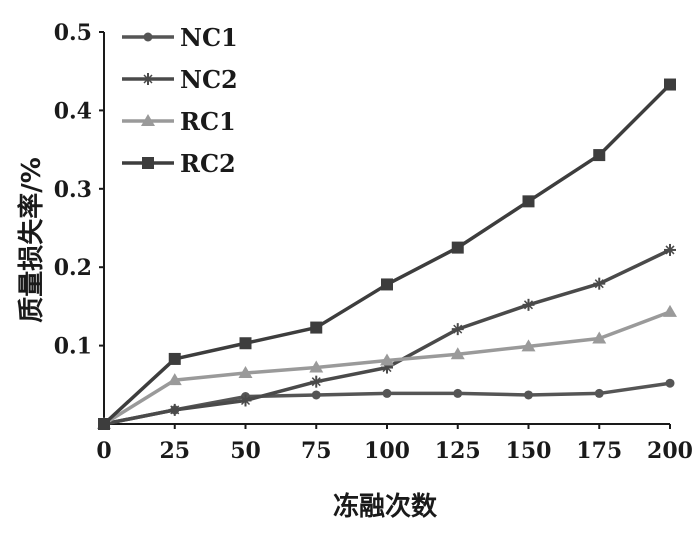  Describe the element at coordinates (529, 451) in the screenshot. I see `x-tick-label: 150` at that location.